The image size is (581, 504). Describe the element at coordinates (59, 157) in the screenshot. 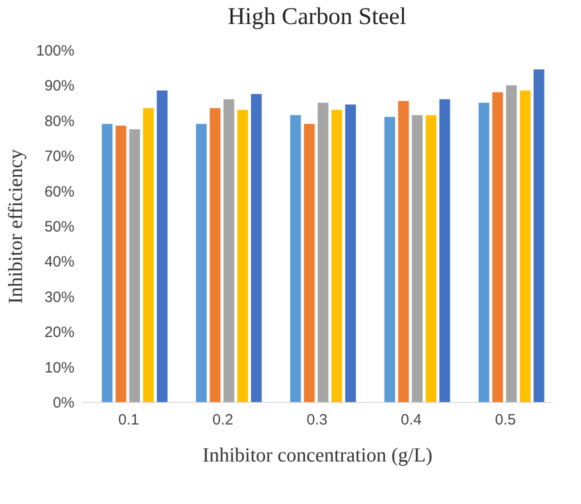

I see `y-tick-label: 70%` at that location.